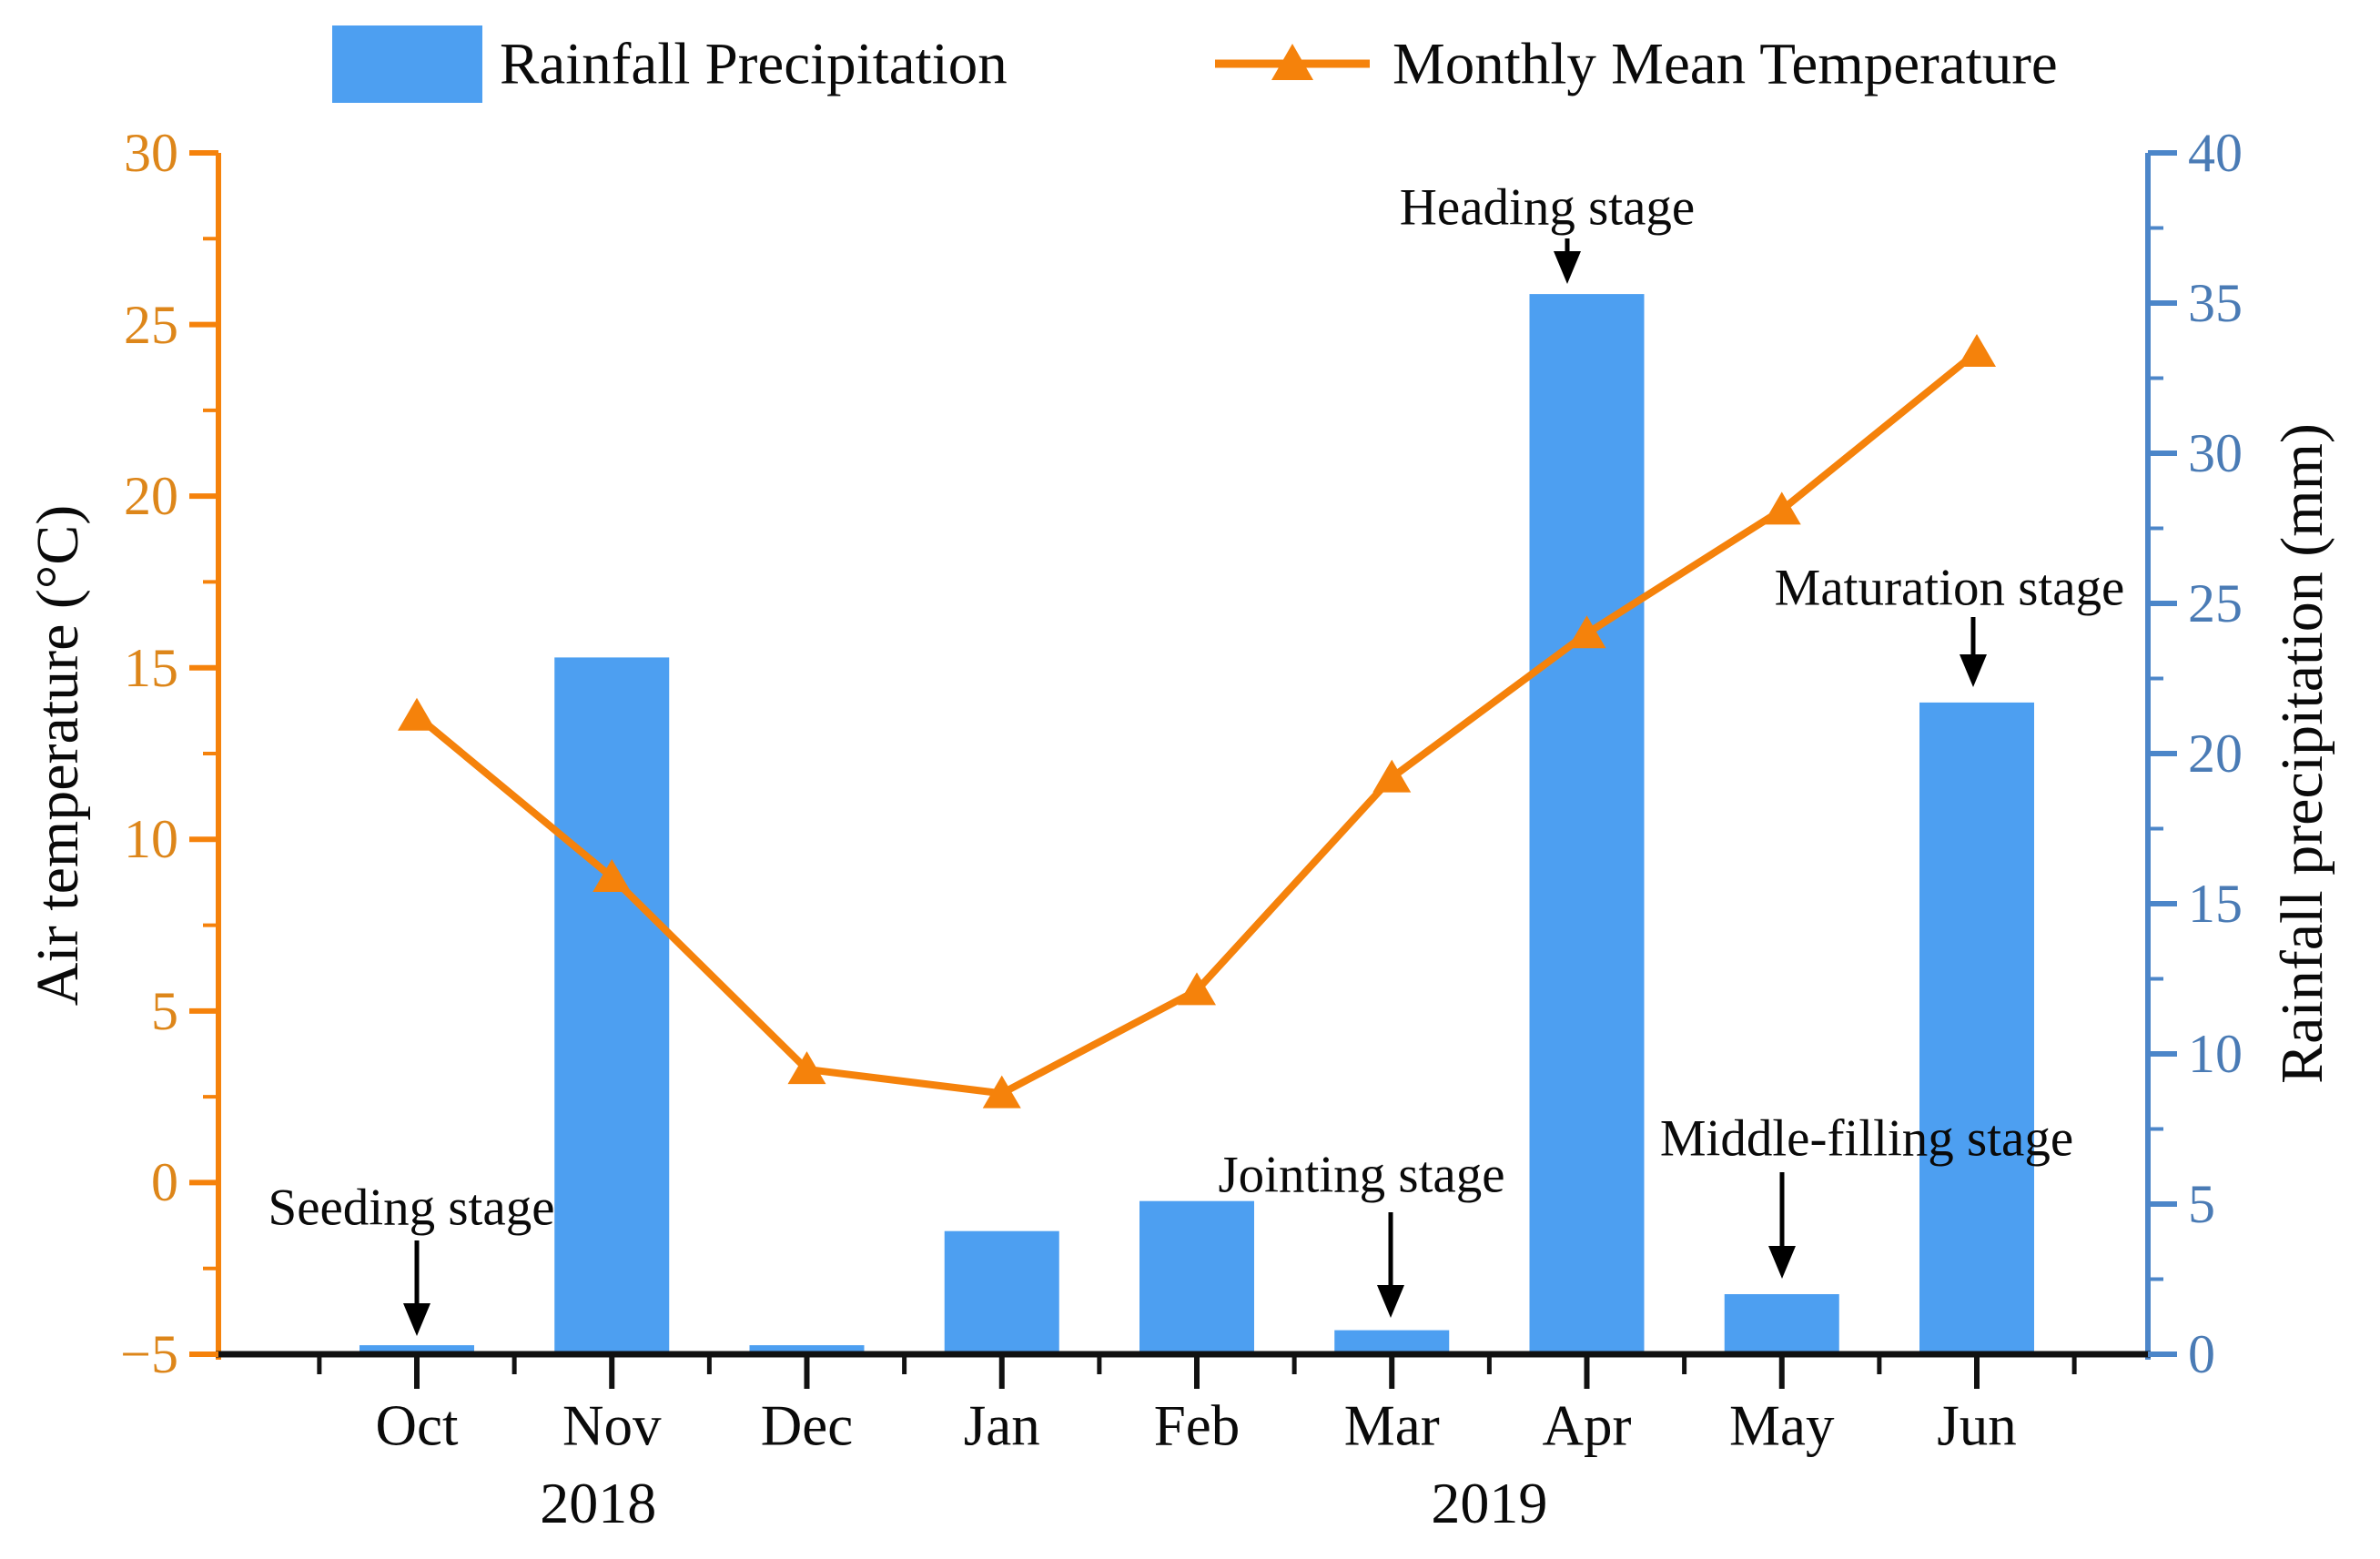  What do you see at coordinates (1392, 1425) in the screenshot?
I see `month-label-Mar: Mar` at bounding box center [1392, 1425].